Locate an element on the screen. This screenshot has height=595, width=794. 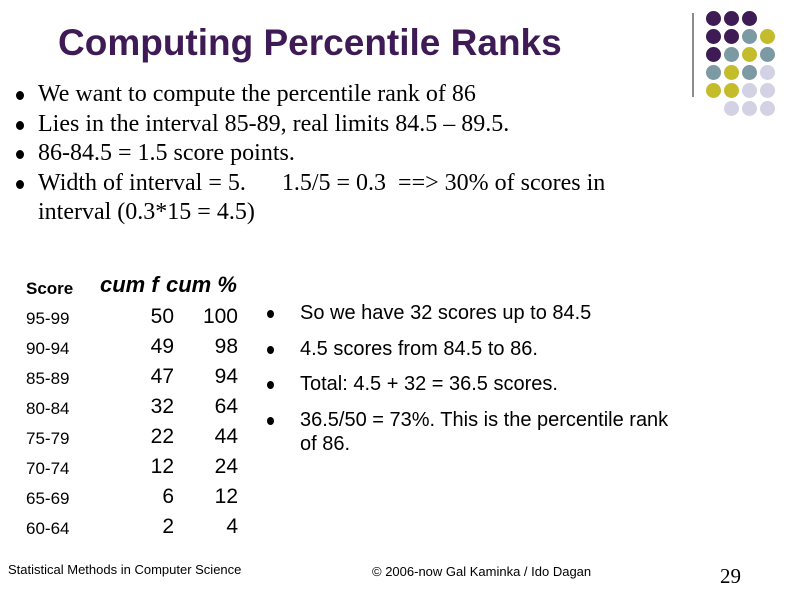
page-number: 29 is located at coordinates (730, 576).